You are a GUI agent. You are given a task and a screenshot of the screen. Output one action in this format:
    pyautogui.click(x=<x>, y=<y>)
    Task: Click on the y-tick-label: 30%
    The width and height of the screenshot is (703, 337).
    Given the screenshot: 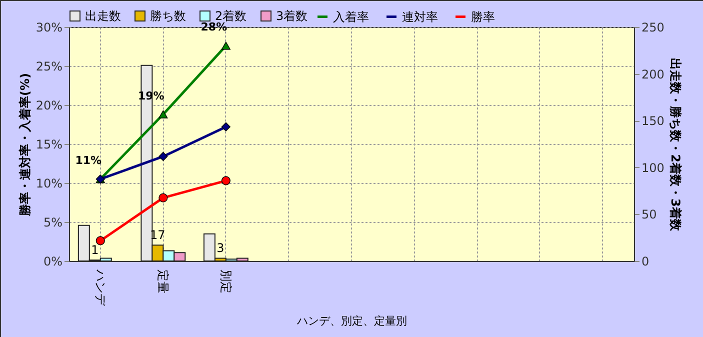 What is the action you would take?
    pyautogui.click(x=49, y=27)
    